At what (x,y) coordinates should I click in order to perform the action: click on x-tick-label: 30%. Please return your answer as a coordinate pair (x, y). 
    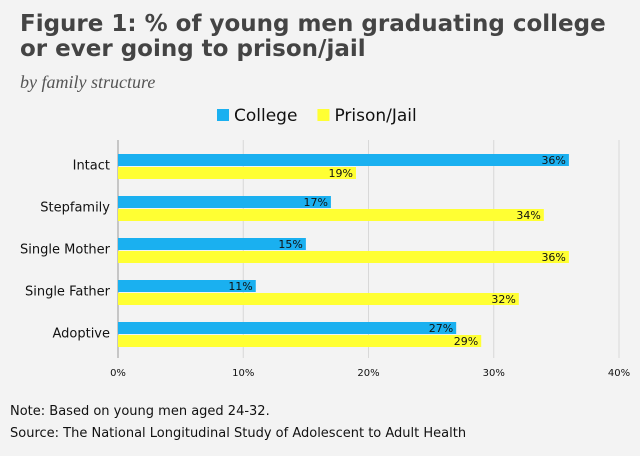
    Looking at the image, I should click on (494, 373).